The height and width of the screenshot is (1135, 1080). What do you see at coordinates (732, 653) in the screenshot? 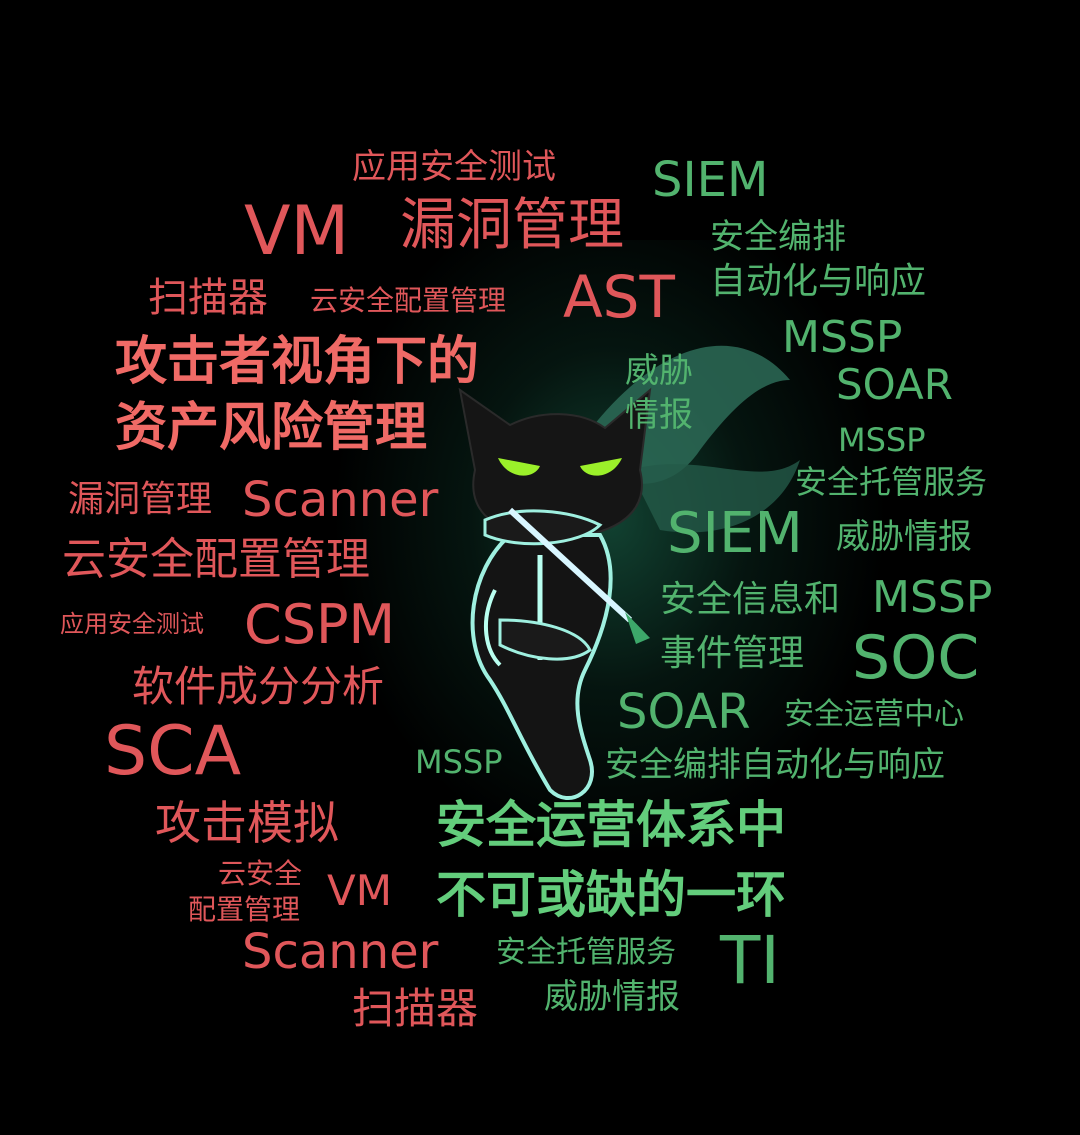
I see `word-green: 事件管理` at bounding box center [732, 653].